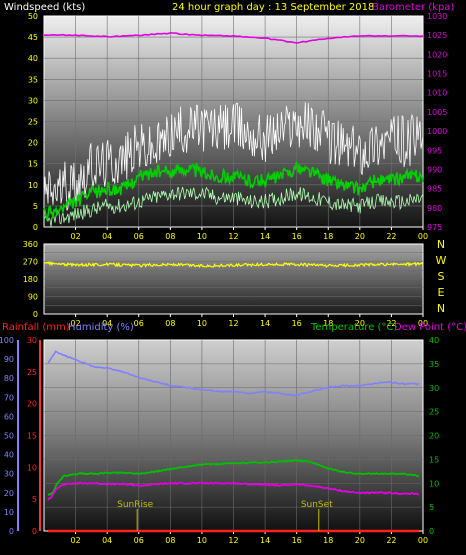 The height and width of the screenshot is (555, 466). What do you see at coordinates (233, 279) in the screenshot?
I see `direction-grid` at bounding box center [233, 279].